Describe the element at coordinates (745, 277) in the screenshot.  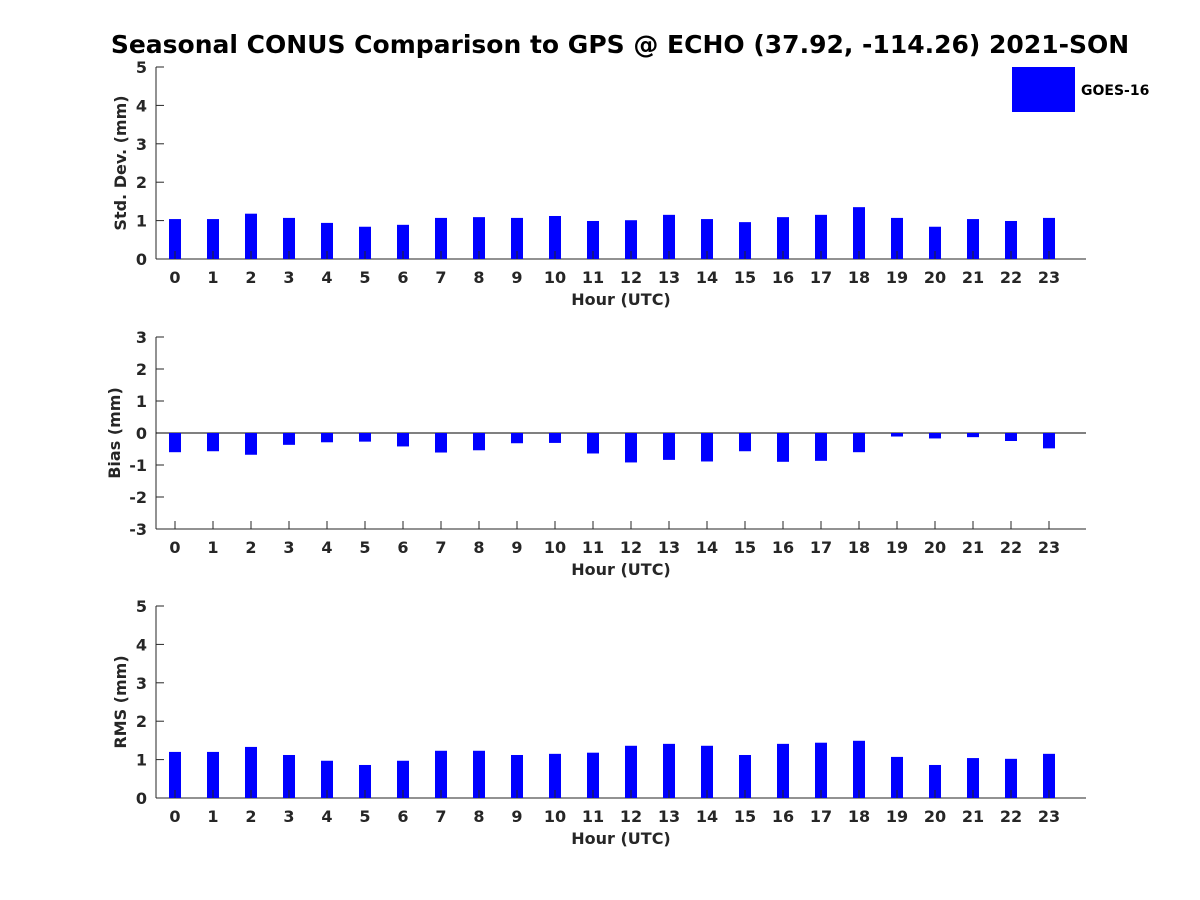
I see `x-tick-label: 15` at that location.